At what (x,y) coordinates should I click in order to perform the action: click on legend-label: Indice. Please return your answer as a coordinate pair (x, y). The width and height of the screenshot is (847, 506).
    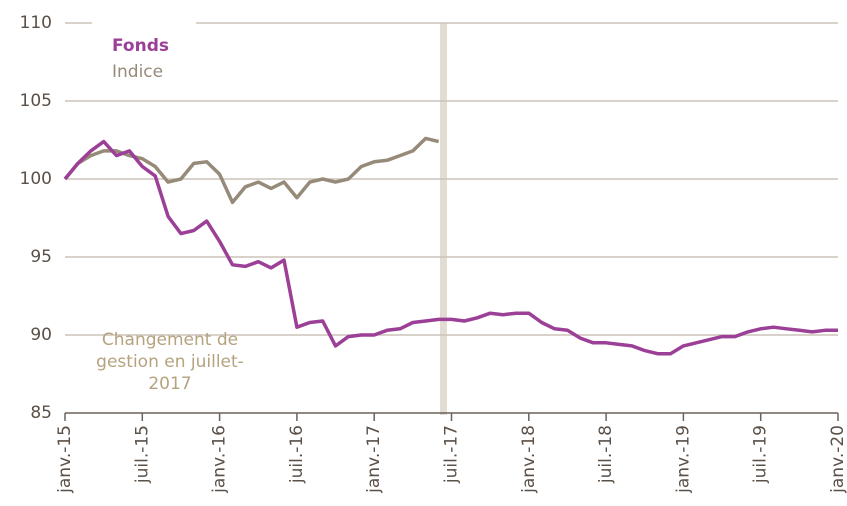
    Looking at the image, I should click on (137, 72).